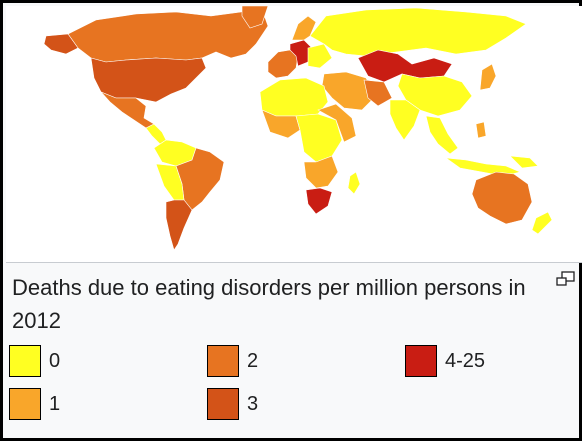 The height and width of the screenshot is (441, 582). Describe the element at coordinates (337, 123) in the screenshot. I see `region-east-africa` at that location.